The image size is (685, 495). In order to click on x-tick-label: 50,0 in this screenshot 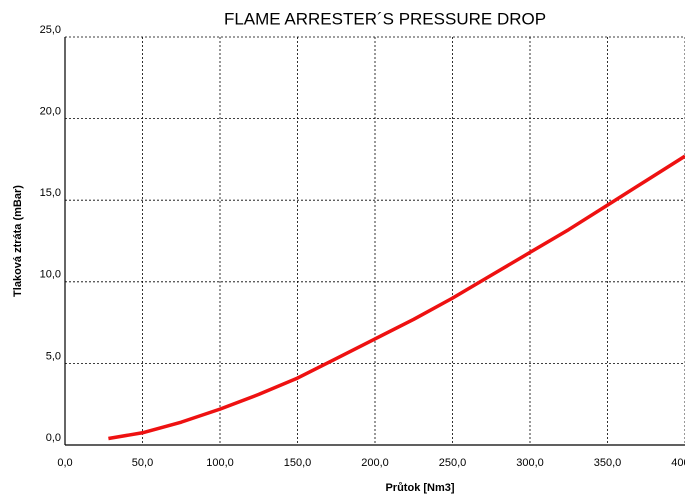, I will do `click(142, 463)`.